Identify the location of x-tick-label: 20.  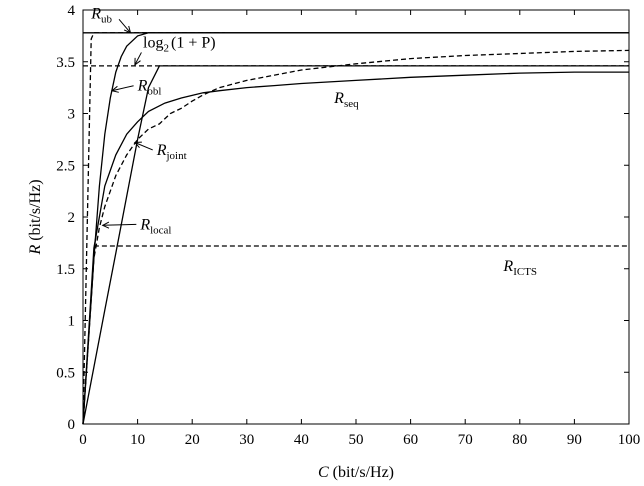
(192, 440).